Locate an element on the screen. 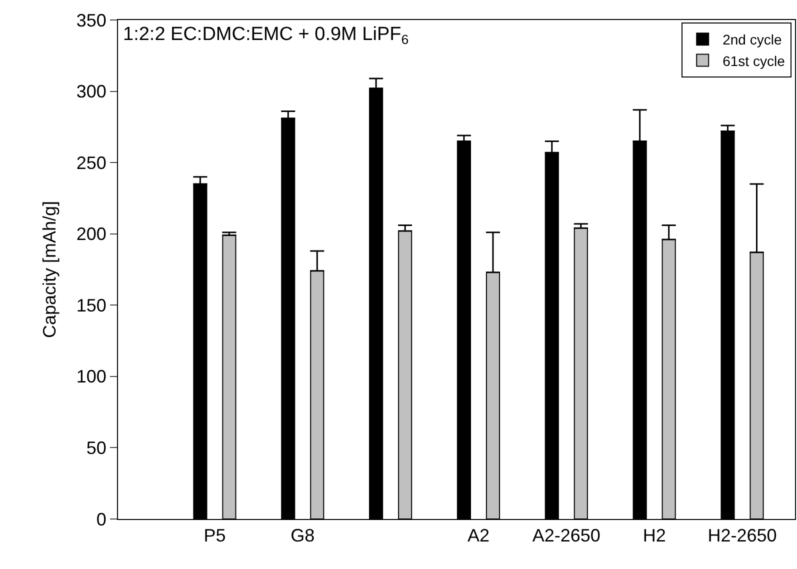 The height and width of the screenshot is (569, 797). legend-label: 61st cycle is located at coordinates (754, 60).